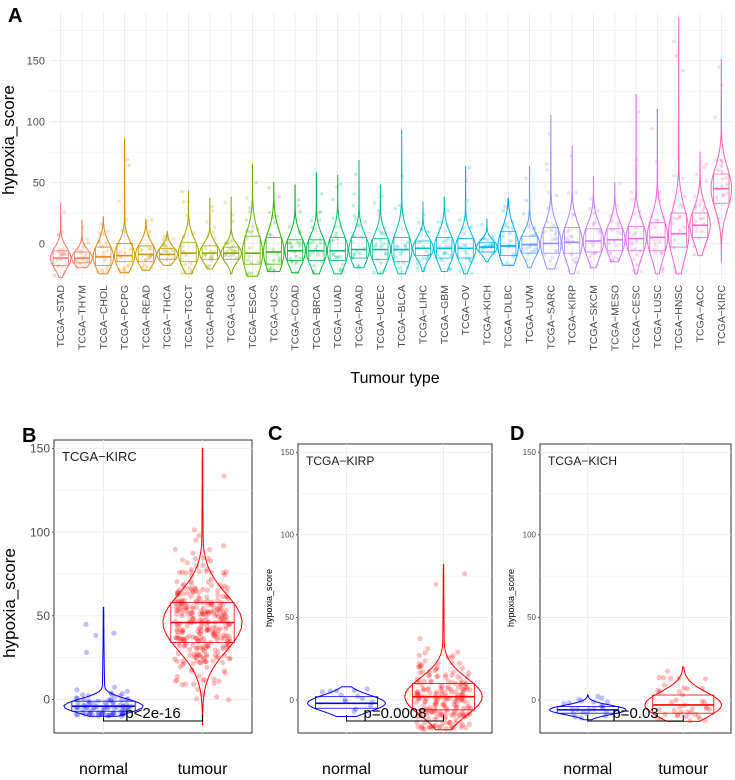 Image resolution: width=735 pixels, height=780 pixels. Describe the element at coordinates (129, 265) in the screenshot. I see `panel-a-tcgapcpg-point` at that location.